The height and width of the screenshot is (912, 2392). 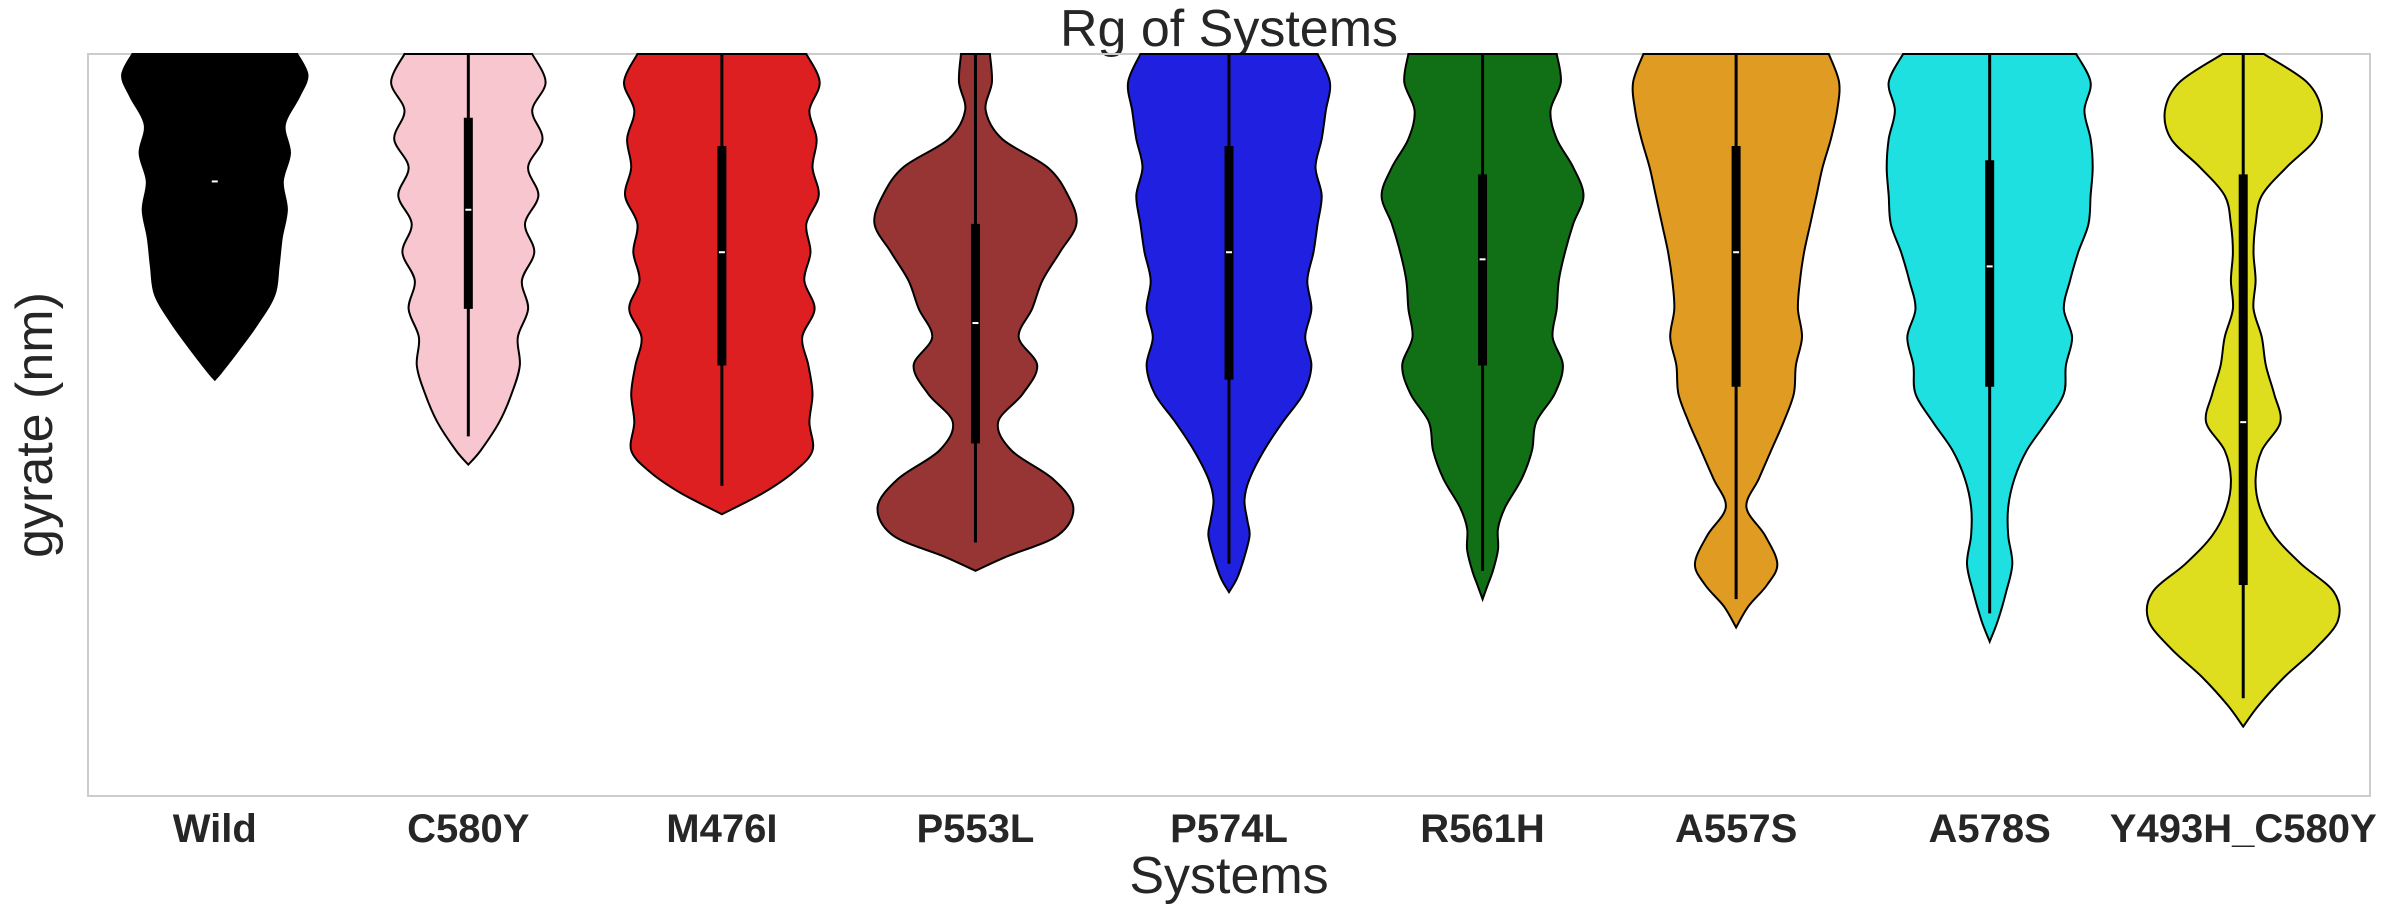 I want to click on x-tick-label-y493h-c580y: Y493H_C580Y, so click(x=2243, y=829).